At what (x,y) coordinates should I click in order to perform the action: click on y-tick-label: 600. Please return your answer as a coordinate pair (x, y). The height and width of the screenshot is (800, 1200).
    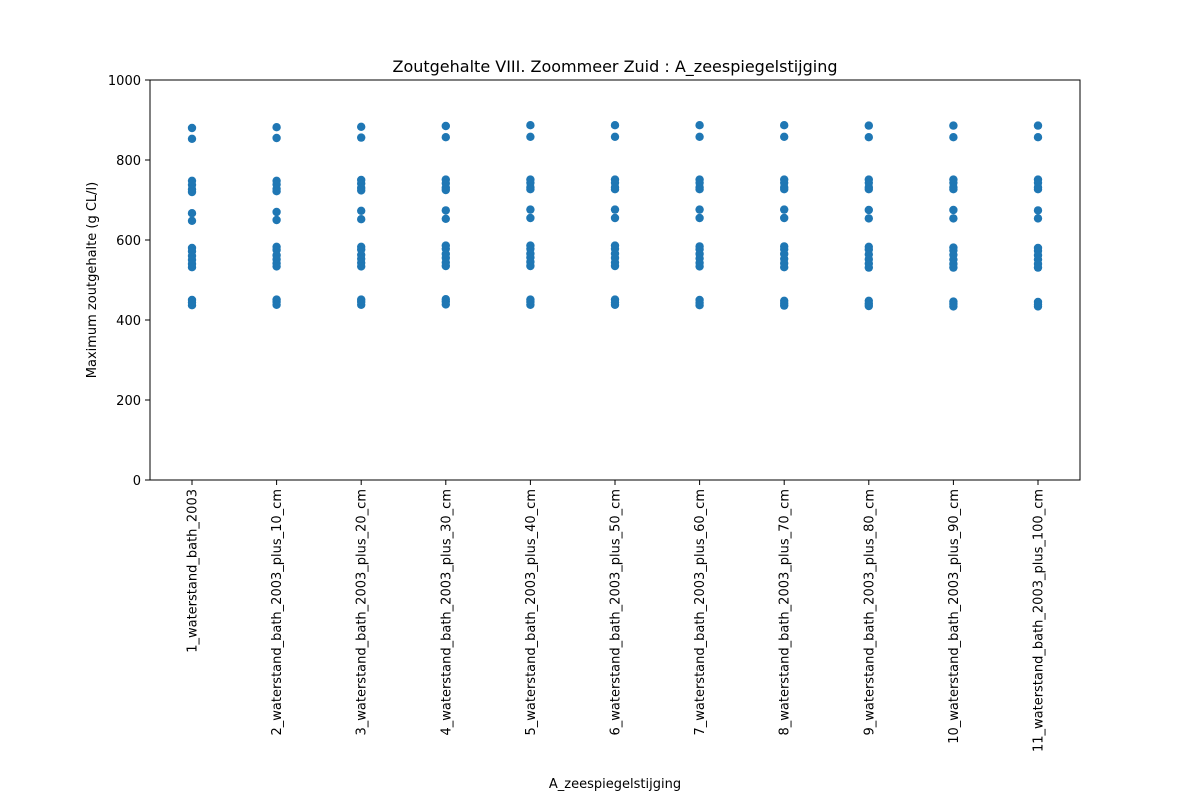
    Looking at the image, I should click on (128, 241).